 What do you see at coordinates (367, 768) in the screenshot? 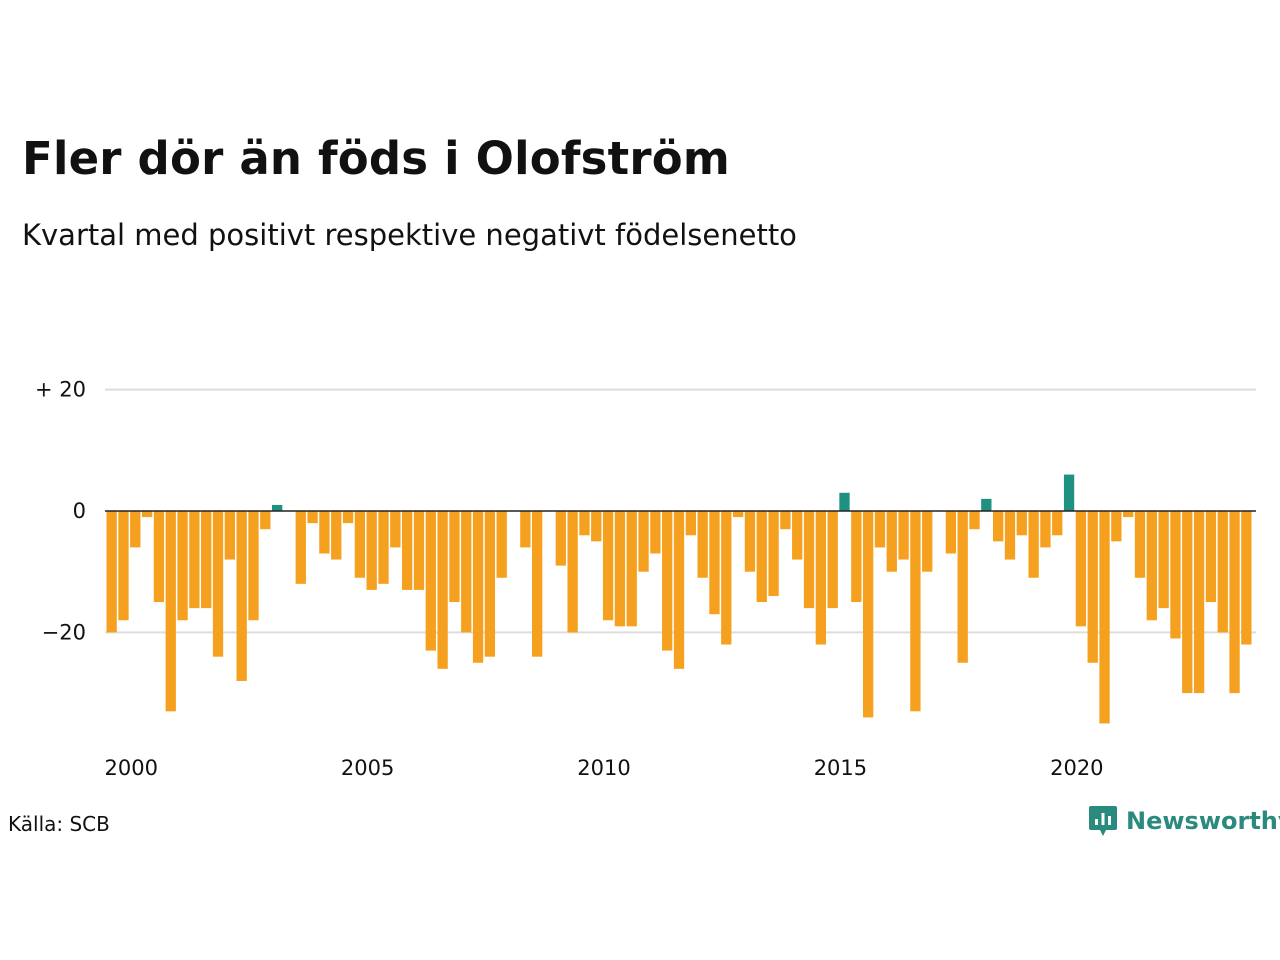
I see `x-tick-label: 2005` at bounding box center [367, 768].